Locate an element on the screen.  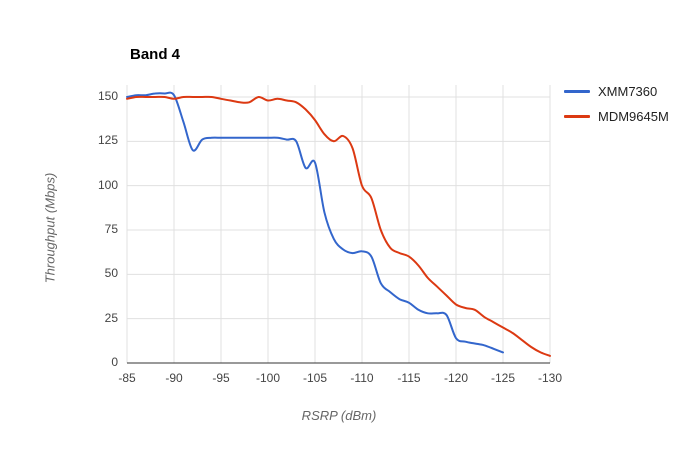
legend-item-mdm9645m: MDM9645M is located at coordinates (616, 116).